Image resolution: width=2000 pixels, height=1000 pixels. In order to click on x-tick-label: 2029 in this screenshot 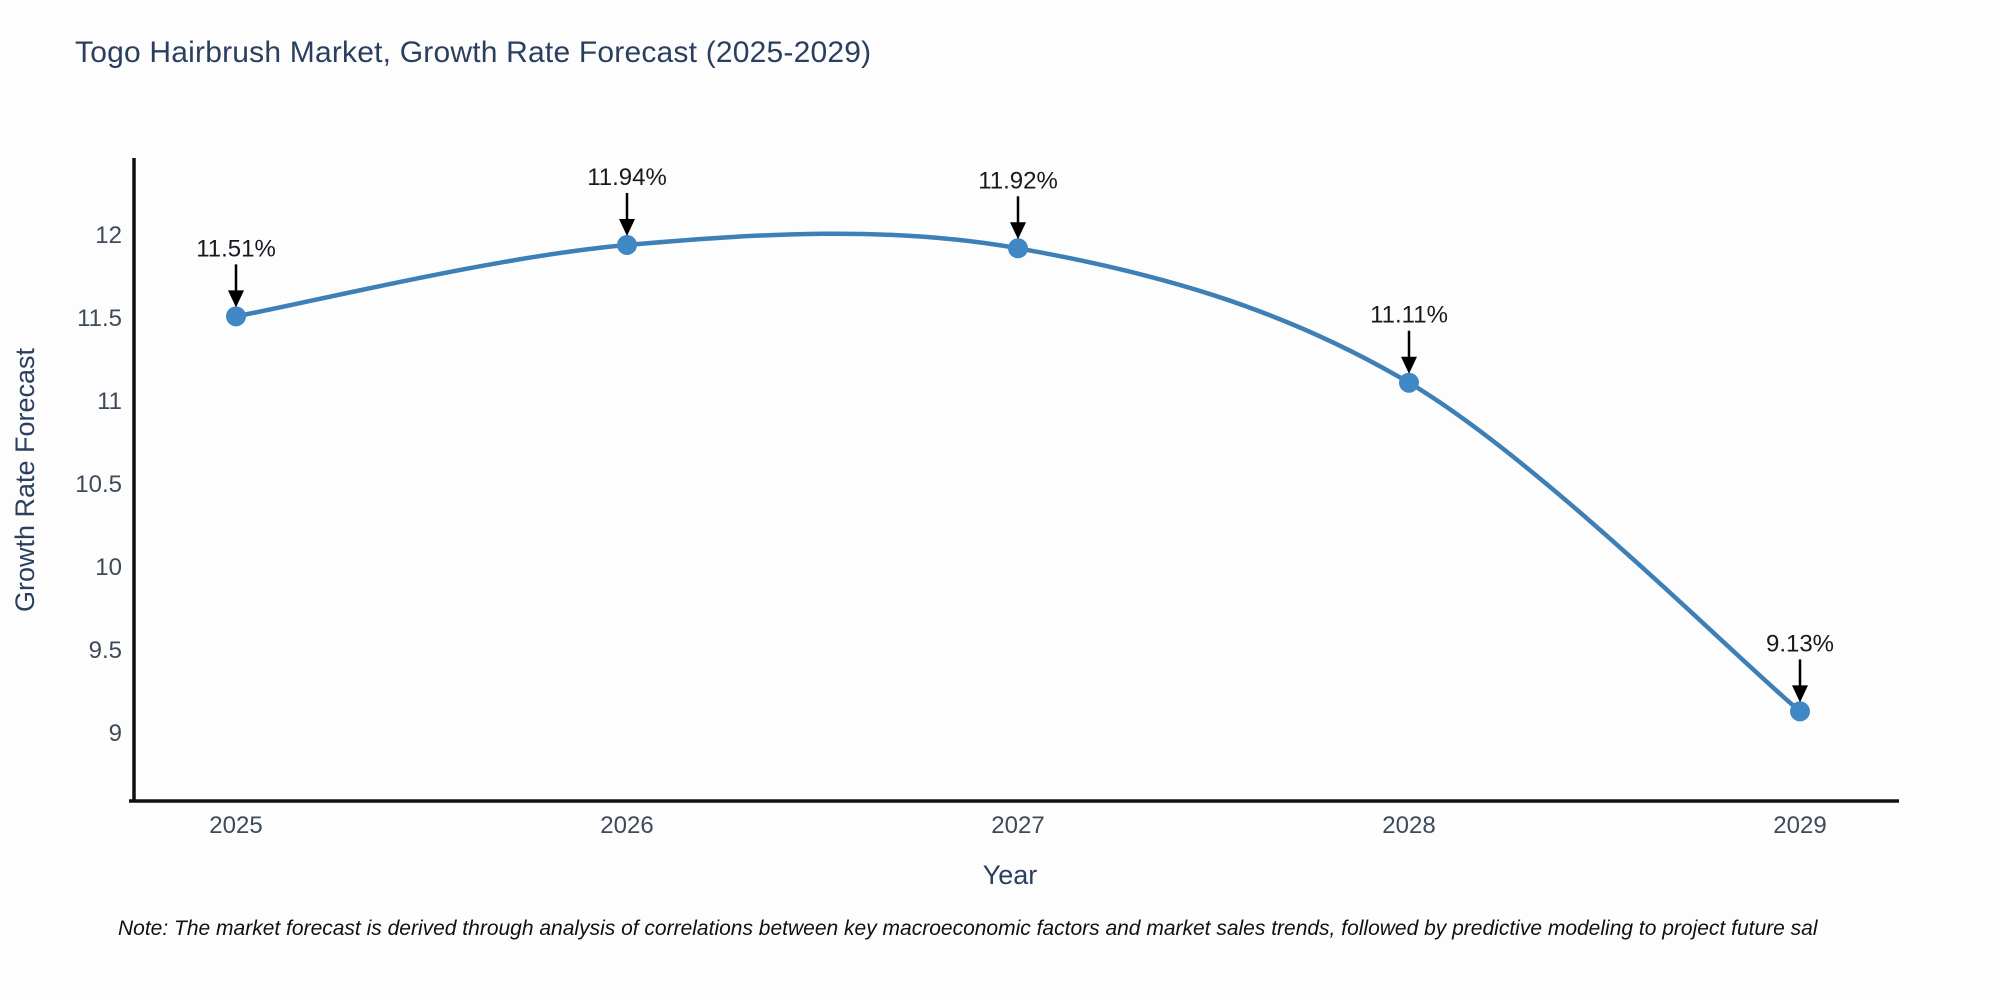, I will do `click(1799, 825)`.